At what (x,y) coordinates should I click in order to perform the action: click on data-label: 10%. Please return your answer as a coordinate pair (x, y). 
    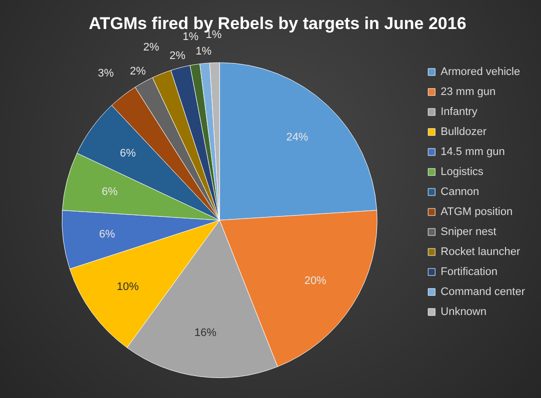
    Looking at the image, I should click on (128, 286).